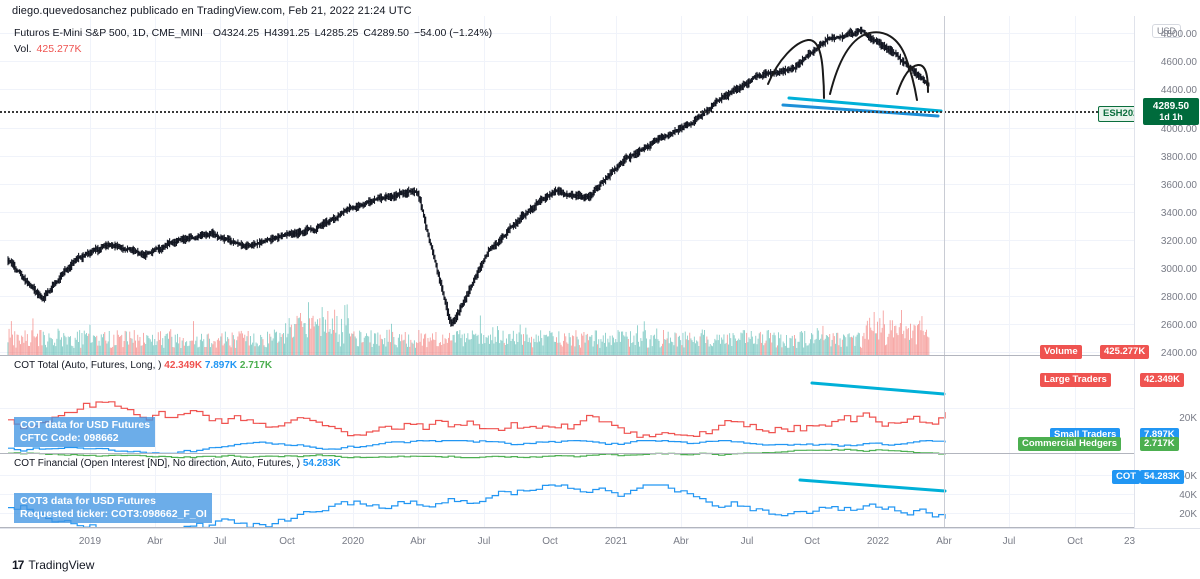 This screenshot has width=1200, height=579. What do you see at coordinates (1130, 541) in the screenshot?
I see `time-axis-edge-label: 23` at bounding box center [1130, 541].